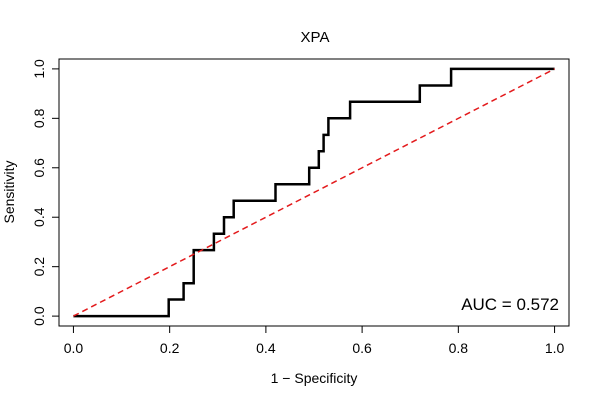 The height and width of the screenshot is (400, 600). What do you see at coordinates (362, 348) in the screenshot?
I see `x-tick-label: 0.6` at bounding box center [362, 348].